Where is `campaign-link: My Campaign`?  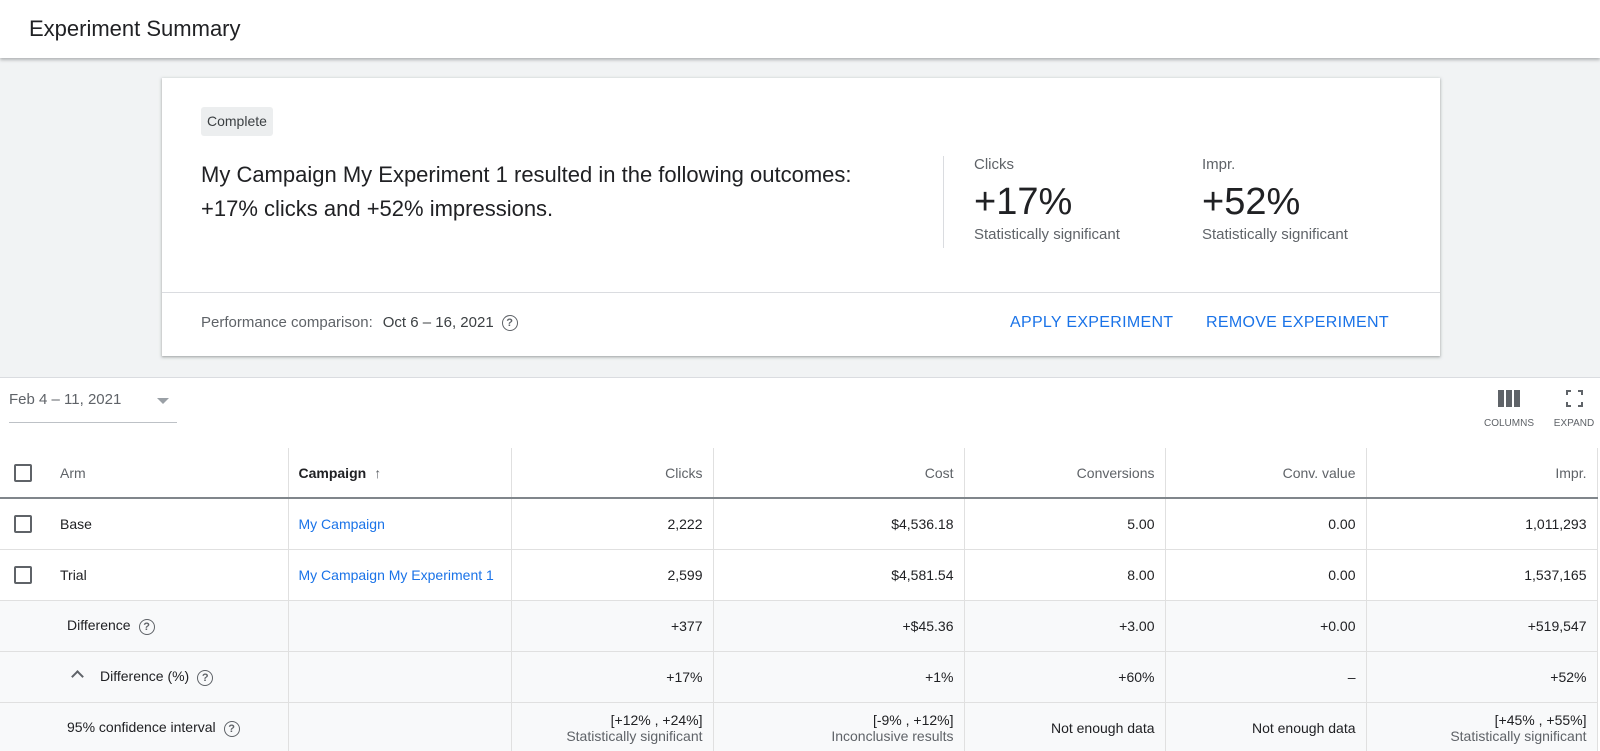
campaign-link: My Campaign is located at coordinates (341, 523).